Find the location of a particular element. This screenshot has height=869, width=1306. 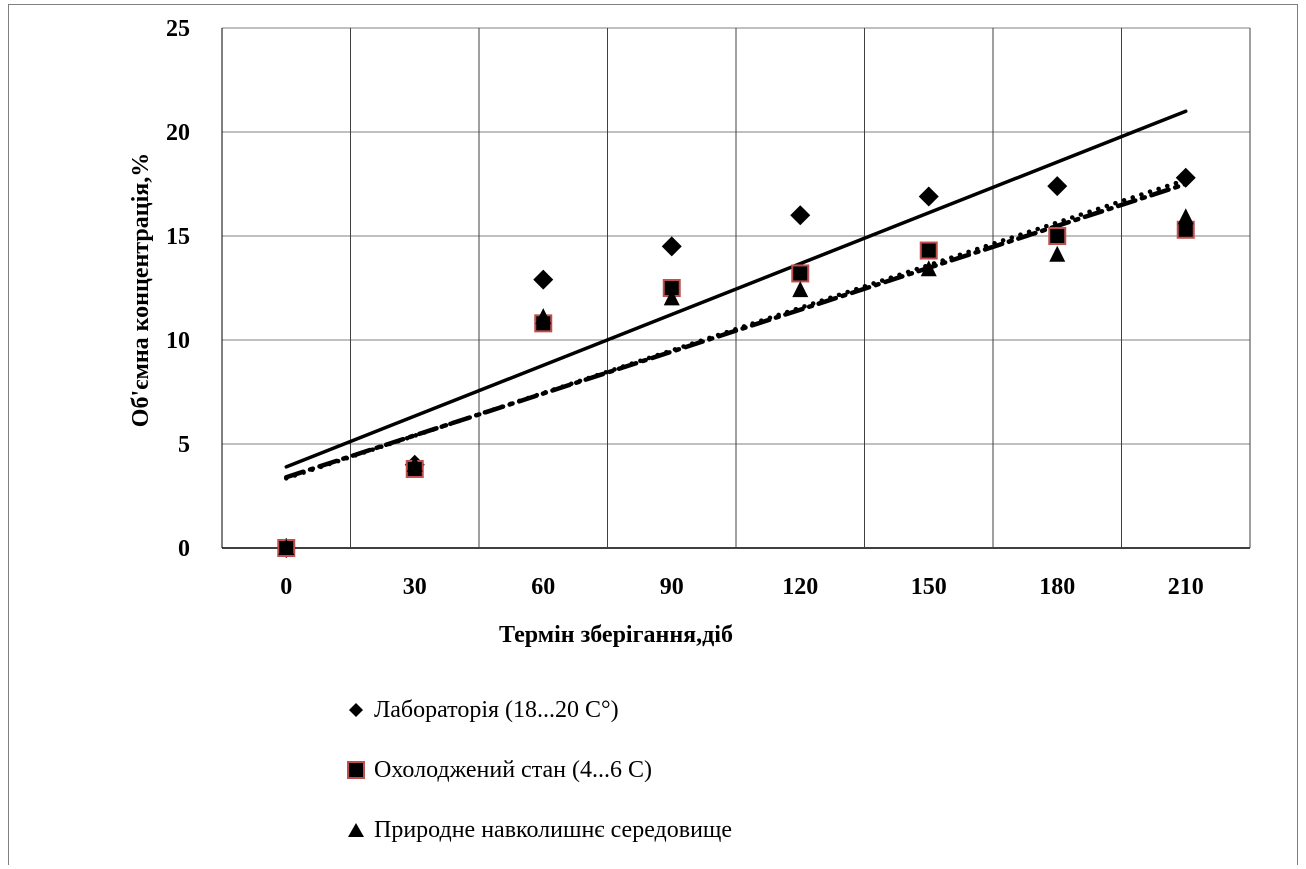

legend-label-laboratory: Лабораторія (18...20 C°) is located at coordinates (496, 710).